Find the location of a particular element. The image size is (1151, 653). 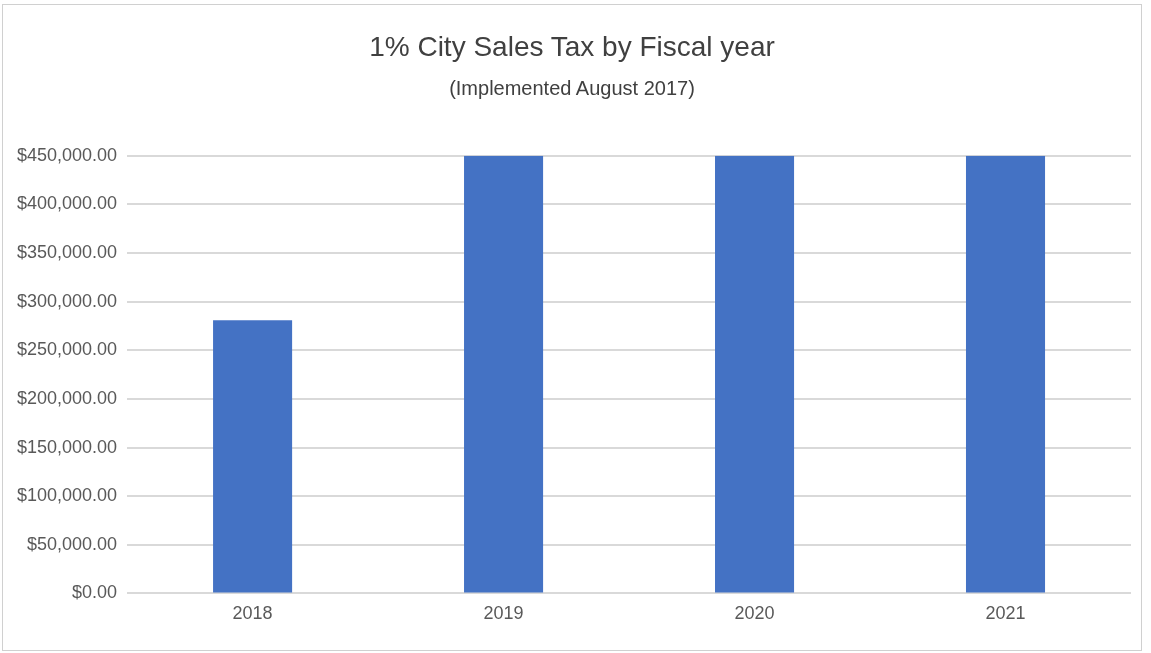

x-tick-label: 2018 is located at coordinates (252, 613).